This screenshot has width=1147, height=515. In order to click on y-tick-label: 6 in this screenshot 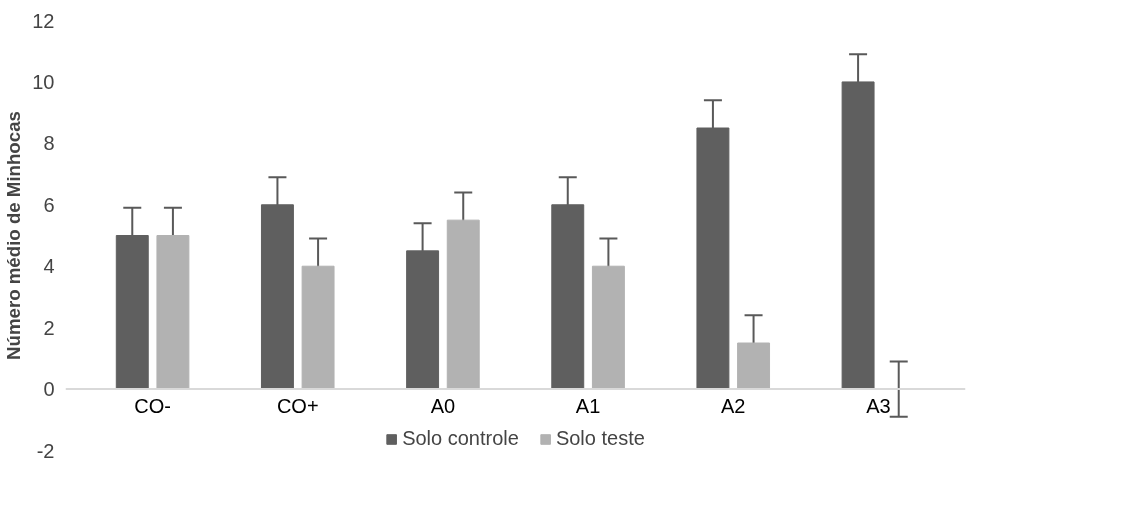, I will do `click(49, 204)`.